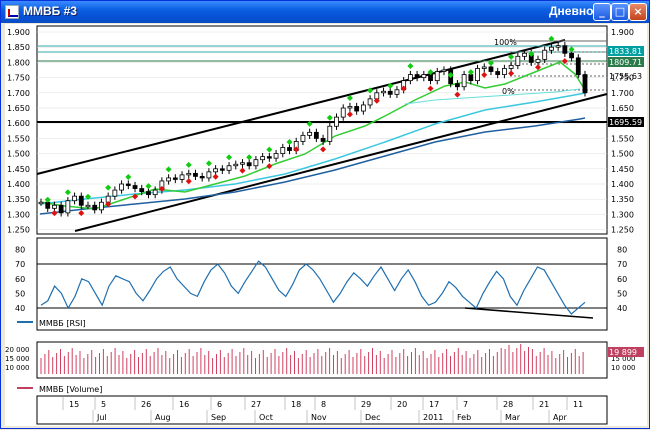 The height and width of the screenshot is (430, 650). I want to click on day-label: 15, so click(74, 404).